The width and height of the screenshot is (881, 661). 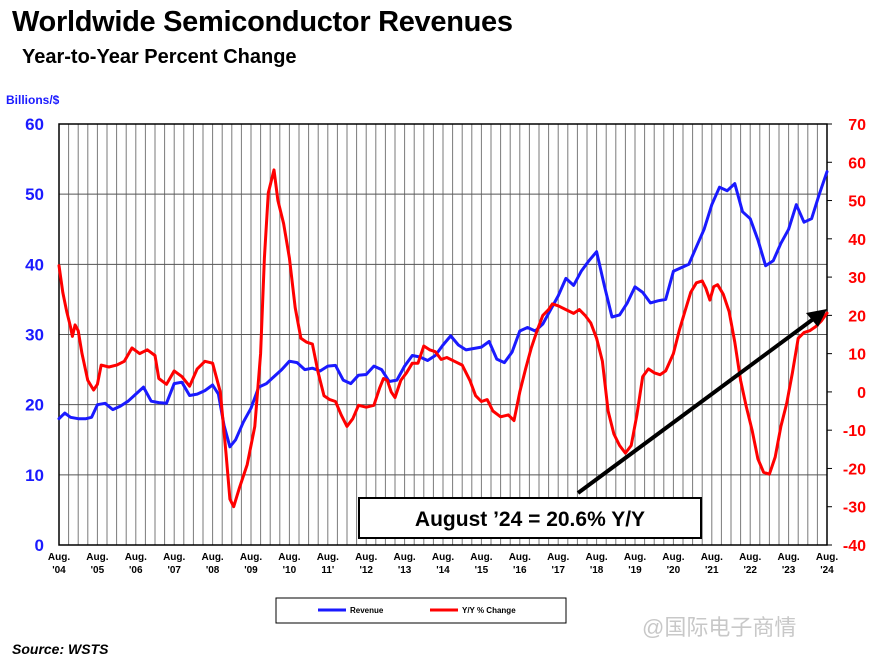 What do you see at coordinates (674, 570) in the screenshot?
I see `x-axis-tick-label: '20` at bounding box center [674, 570].